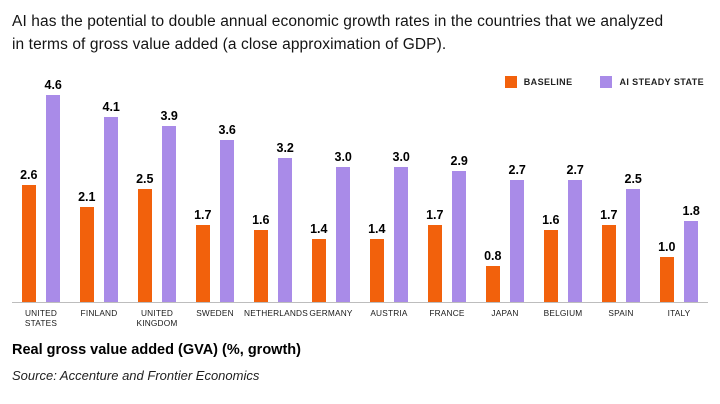  I want to click on bar-column: 2.7, so click(575, 232).